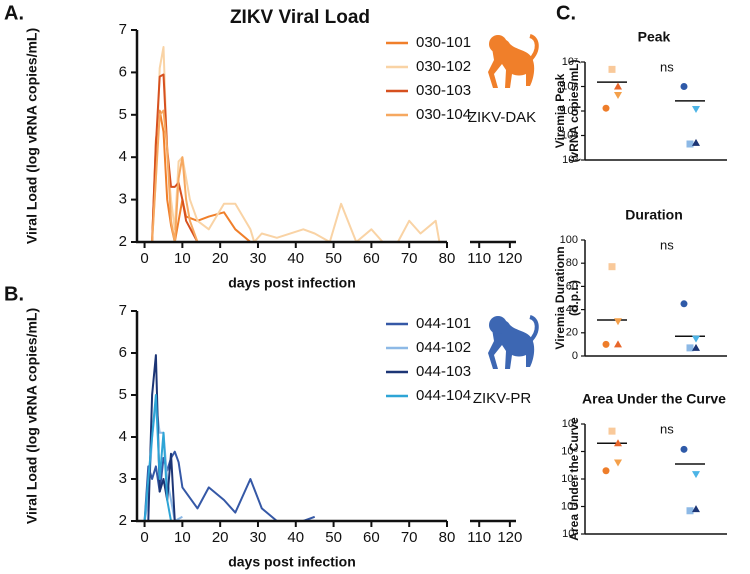 The height and width of the screenshot is (574, 750). I want to click on legend-label: 044-102, so click(443, 347).